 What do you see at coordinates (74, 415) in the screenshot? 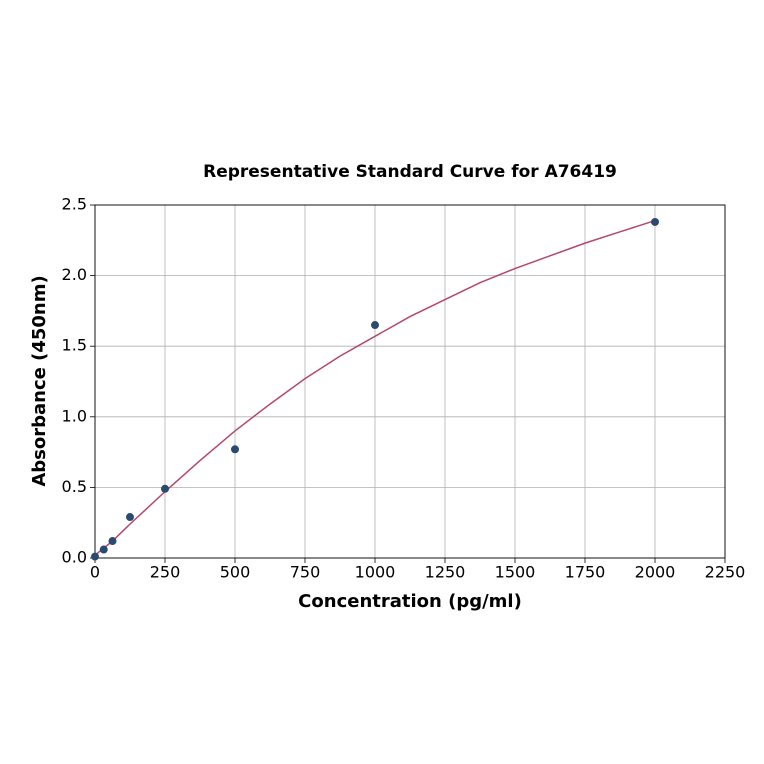
I see `y-tick-label: 1.0` at bounding box center [74, 415].